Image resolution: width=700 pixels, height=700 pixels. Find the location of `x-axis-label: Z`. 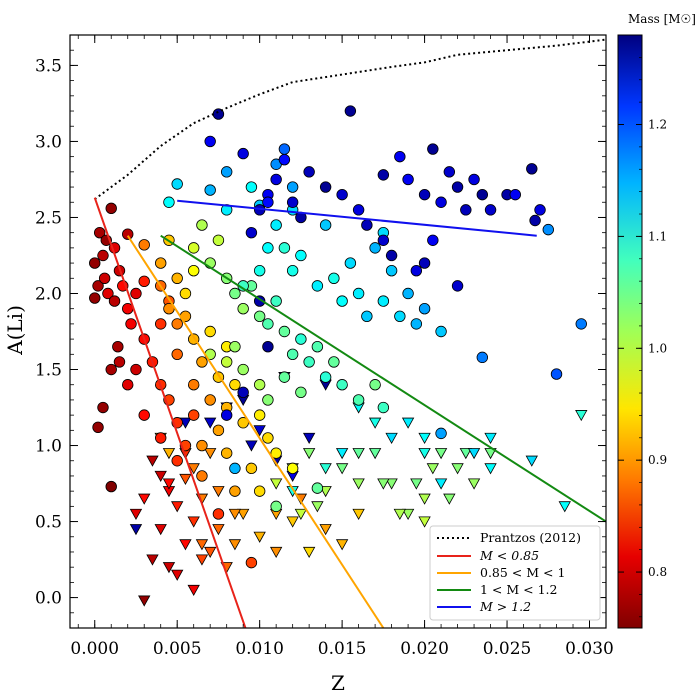

x-axis-label: Z is located at coordinates (338, 683).